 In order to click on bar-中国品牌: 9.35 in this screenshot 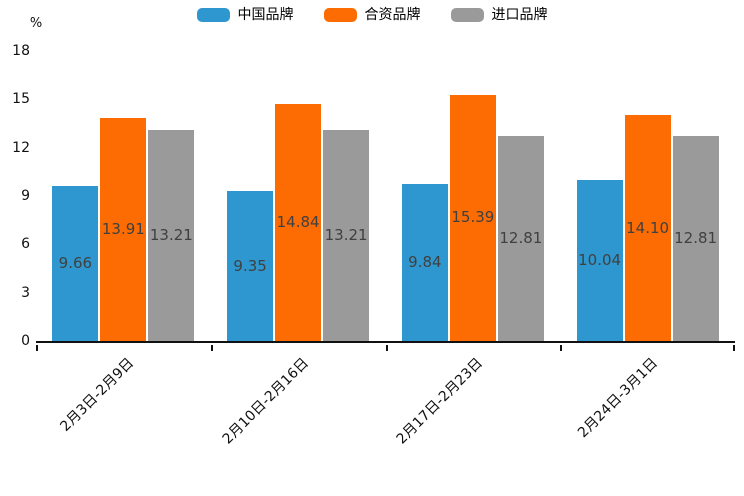, I will do `click(250, 266)`.